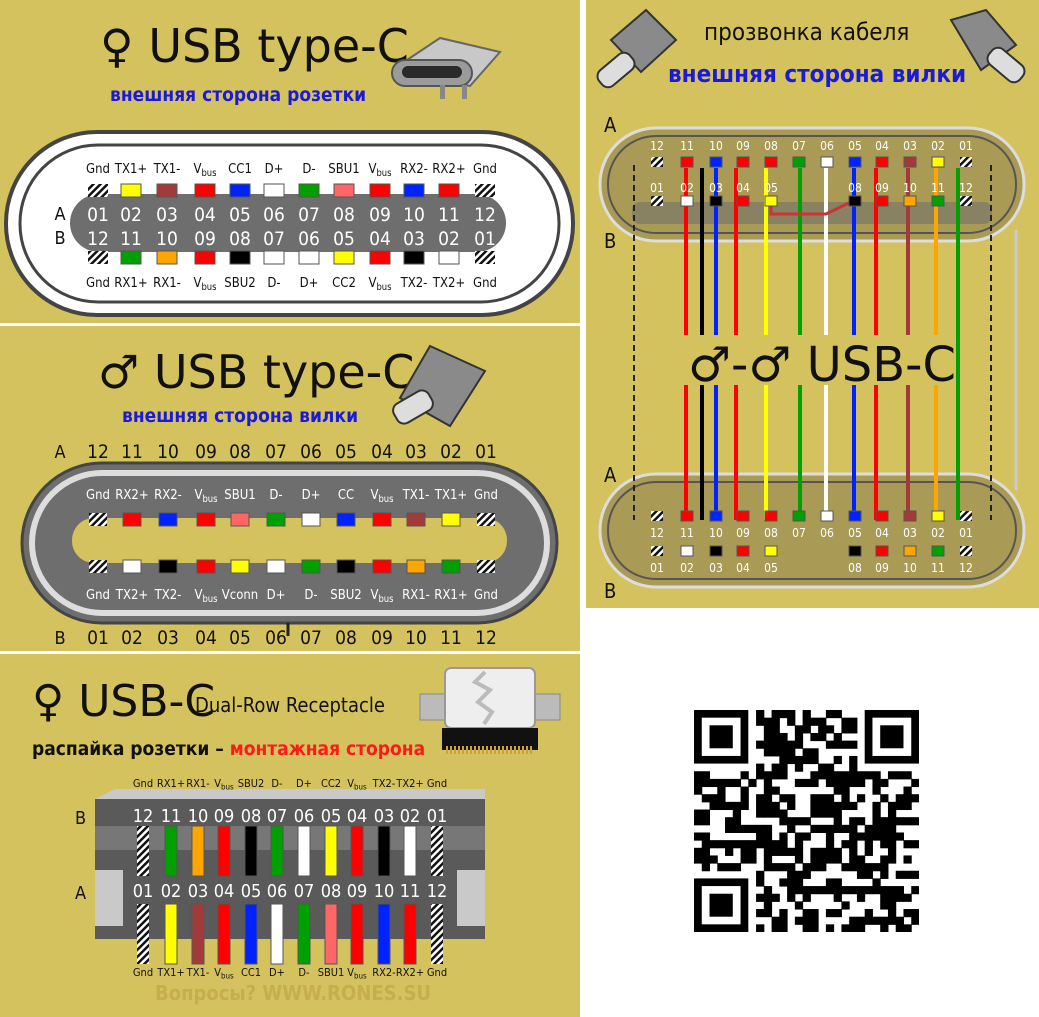  What do you see at coordinates (123, 701) in the screenshot?
I see `receptacle-title: ♀ USB-C` at bounding box center [123, 701].